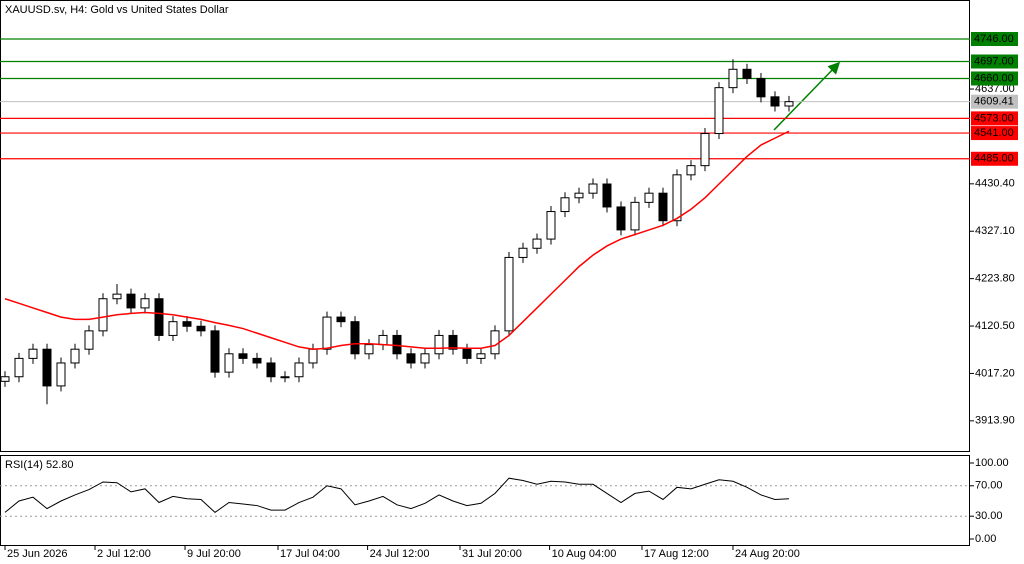 The height and width of the screenshot is (564, 1024). I want to click on level-label: 4485.00, so click(994, 159).